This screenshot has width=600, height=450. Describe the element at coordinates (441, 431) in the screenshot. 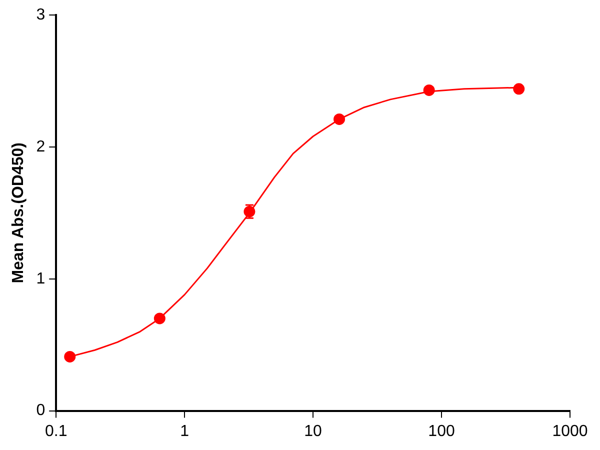

I see `x-tick-label: 100` at that location.